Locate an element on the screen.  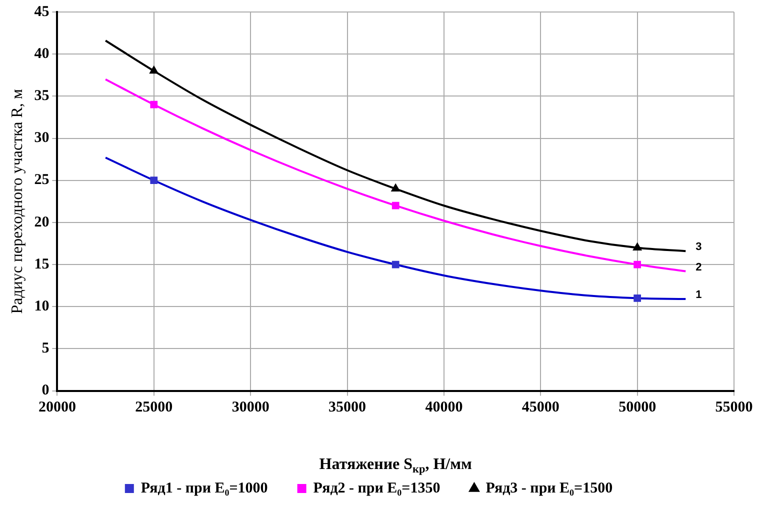
x-tick-label: 50000 is located at coordinates (637, 408).